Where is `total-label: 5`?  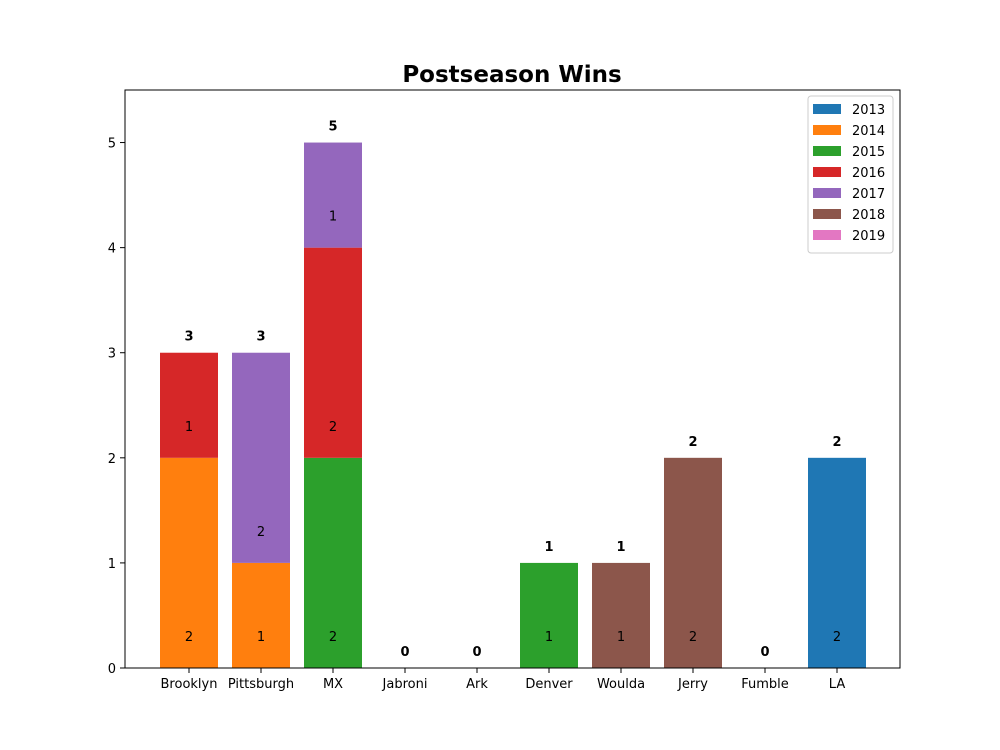 total-label: 5 is located at coordinates (332, 127).